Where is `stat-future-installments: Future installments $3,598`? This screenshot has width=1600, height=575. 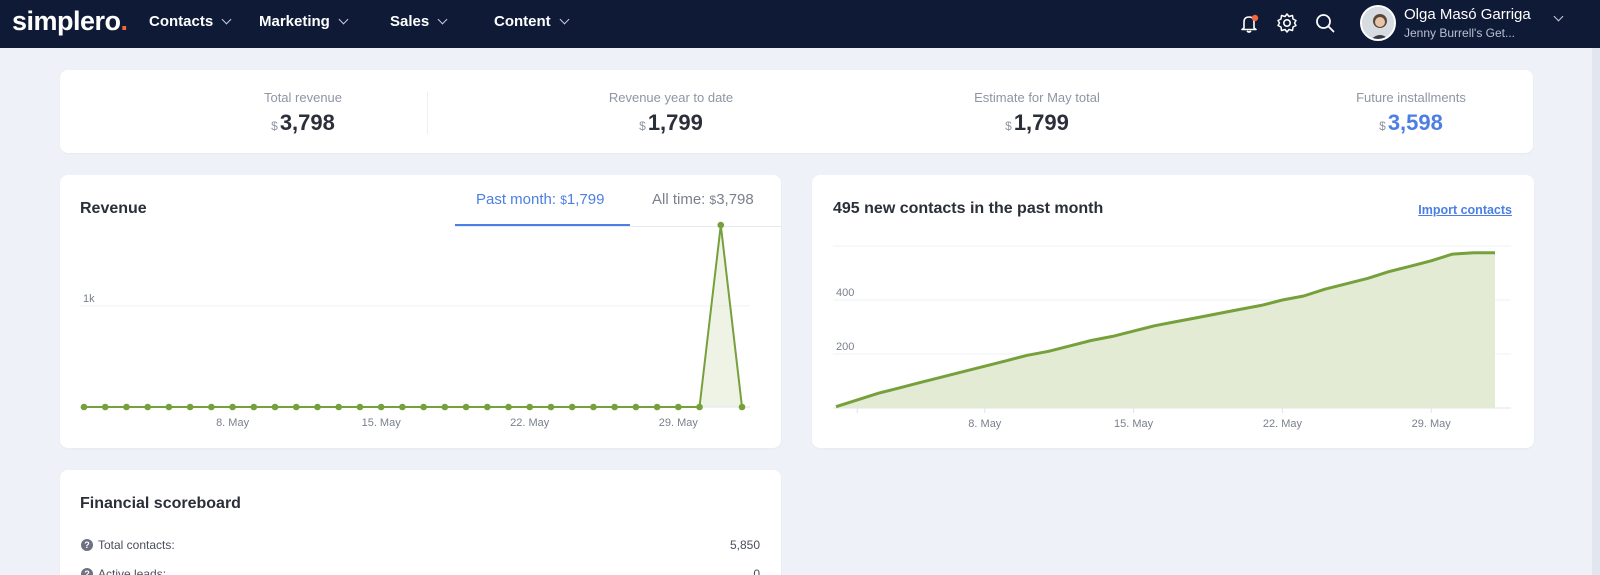
stat-future-installments: Future installments $3,598 is located at coordinates (1411, 113).